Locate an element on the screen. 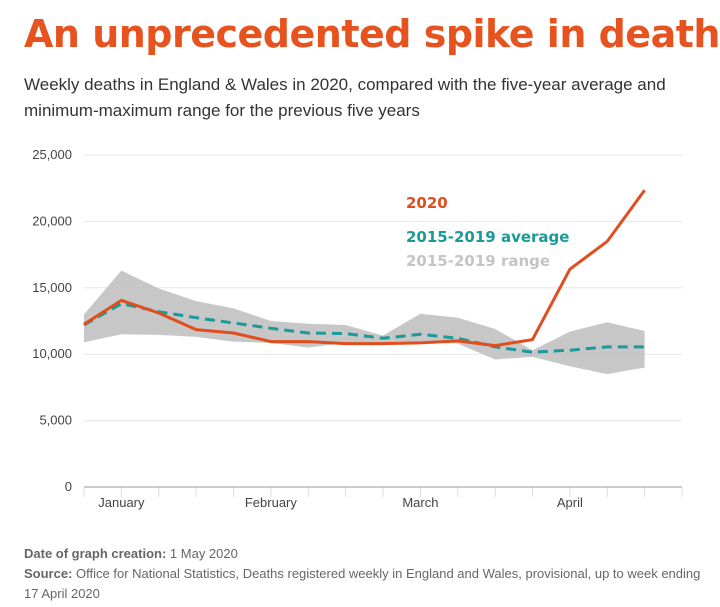  legend-label: 2015-2019 range is located at coordinates (478, 261).